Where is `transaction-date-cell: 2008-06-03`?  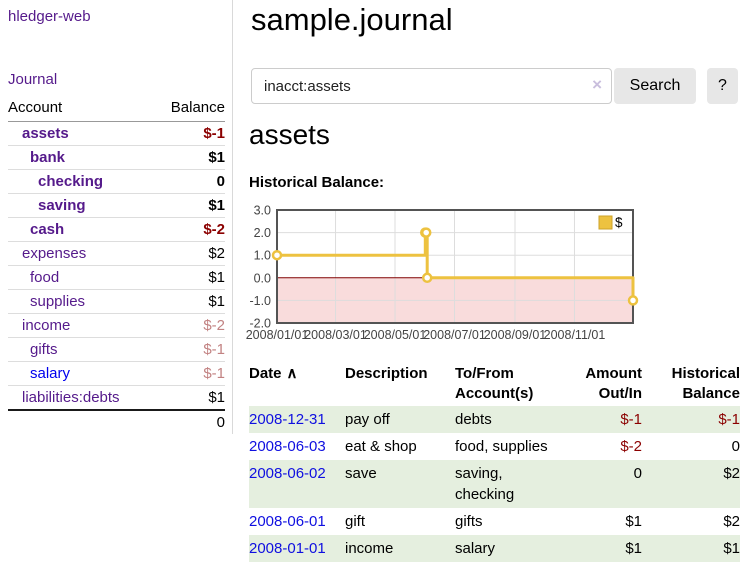 transaction-date-cell: 2008-06-03 is located at coordinates (297, 446).